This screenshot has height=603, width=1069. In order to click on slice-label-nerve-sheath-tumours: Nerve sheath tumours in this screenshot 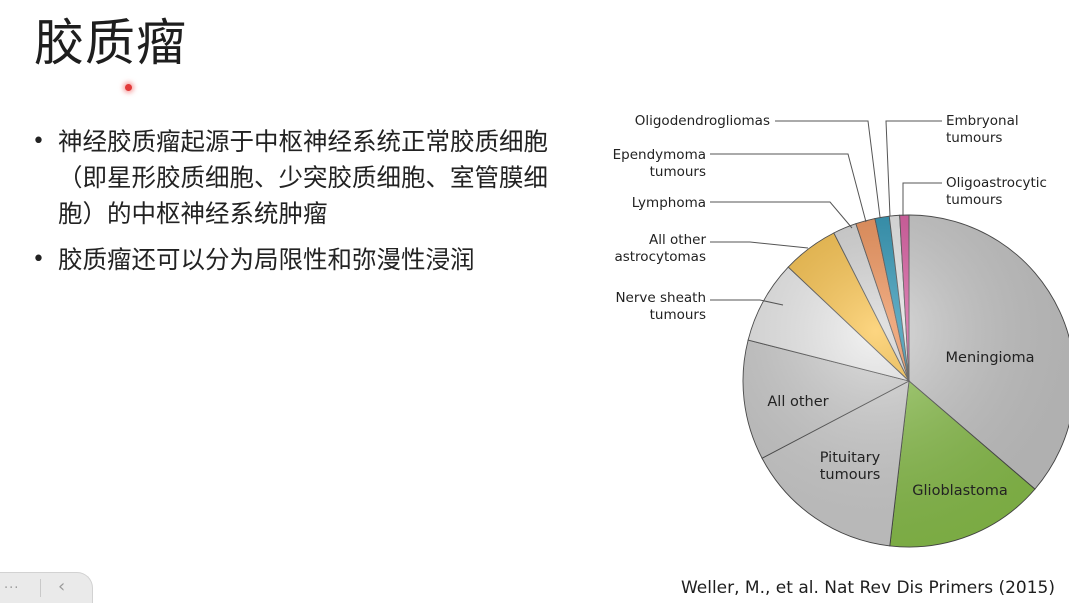, I will do `click(660, 306)`.